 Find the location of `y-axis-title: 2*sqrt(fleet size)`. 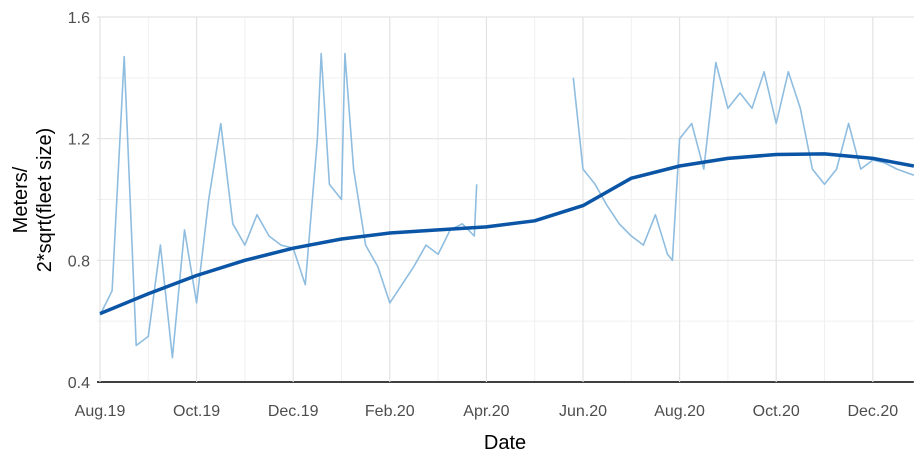

y-axis-title: 2*sqrt(fleet size) is located at coordinates (45, 200).